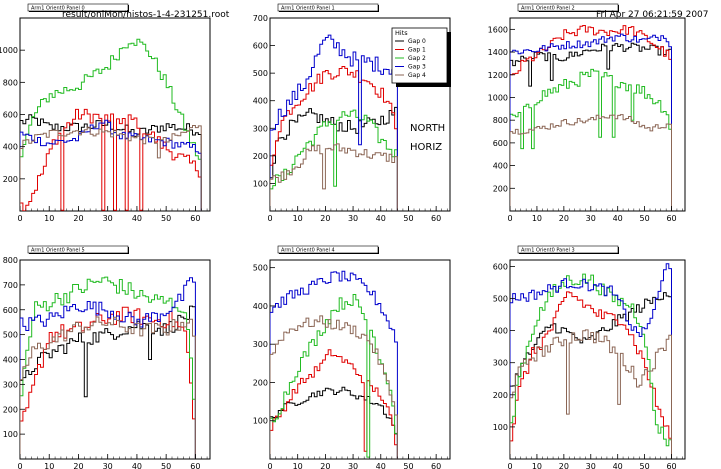 The width and height of the screenshot is (721, 469). I want to click on legend-entry: Gap 0, so click(417, 41).